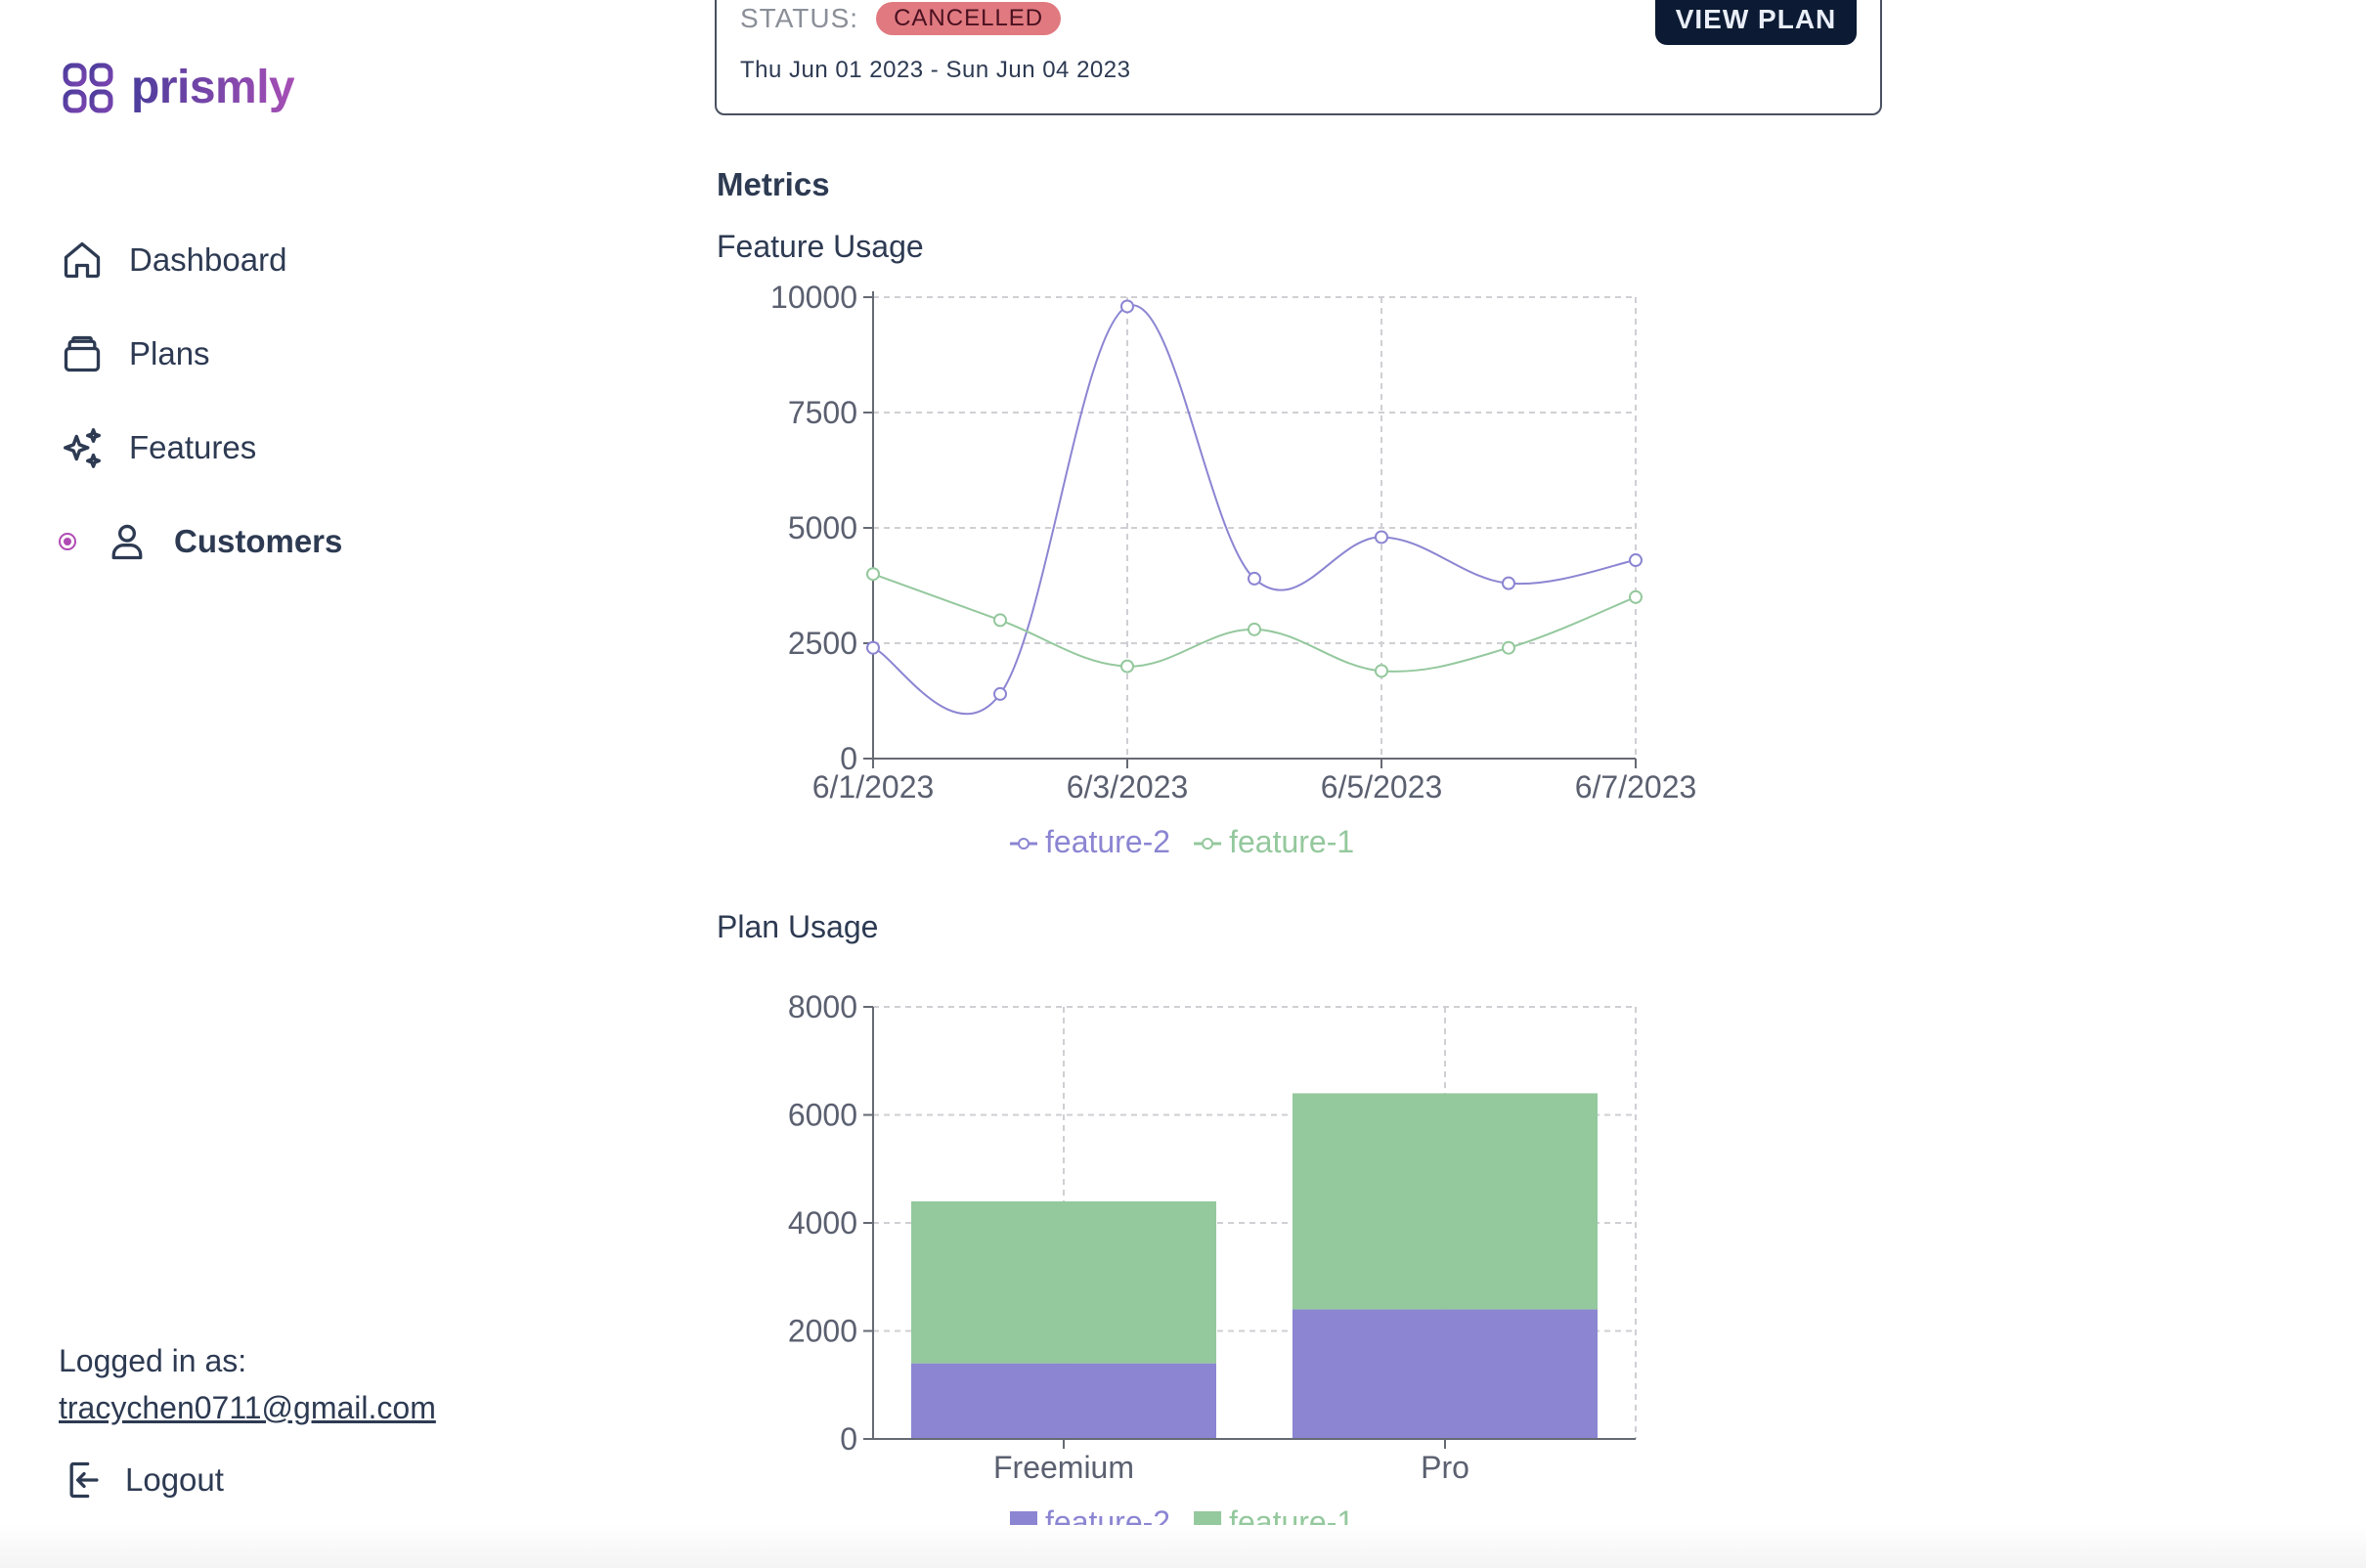 This screenshot has height=1568, width=2366. Describe the element at coordinates (822, 1331) in the screenshot. I see `y-tick-label: 2000` at that location.